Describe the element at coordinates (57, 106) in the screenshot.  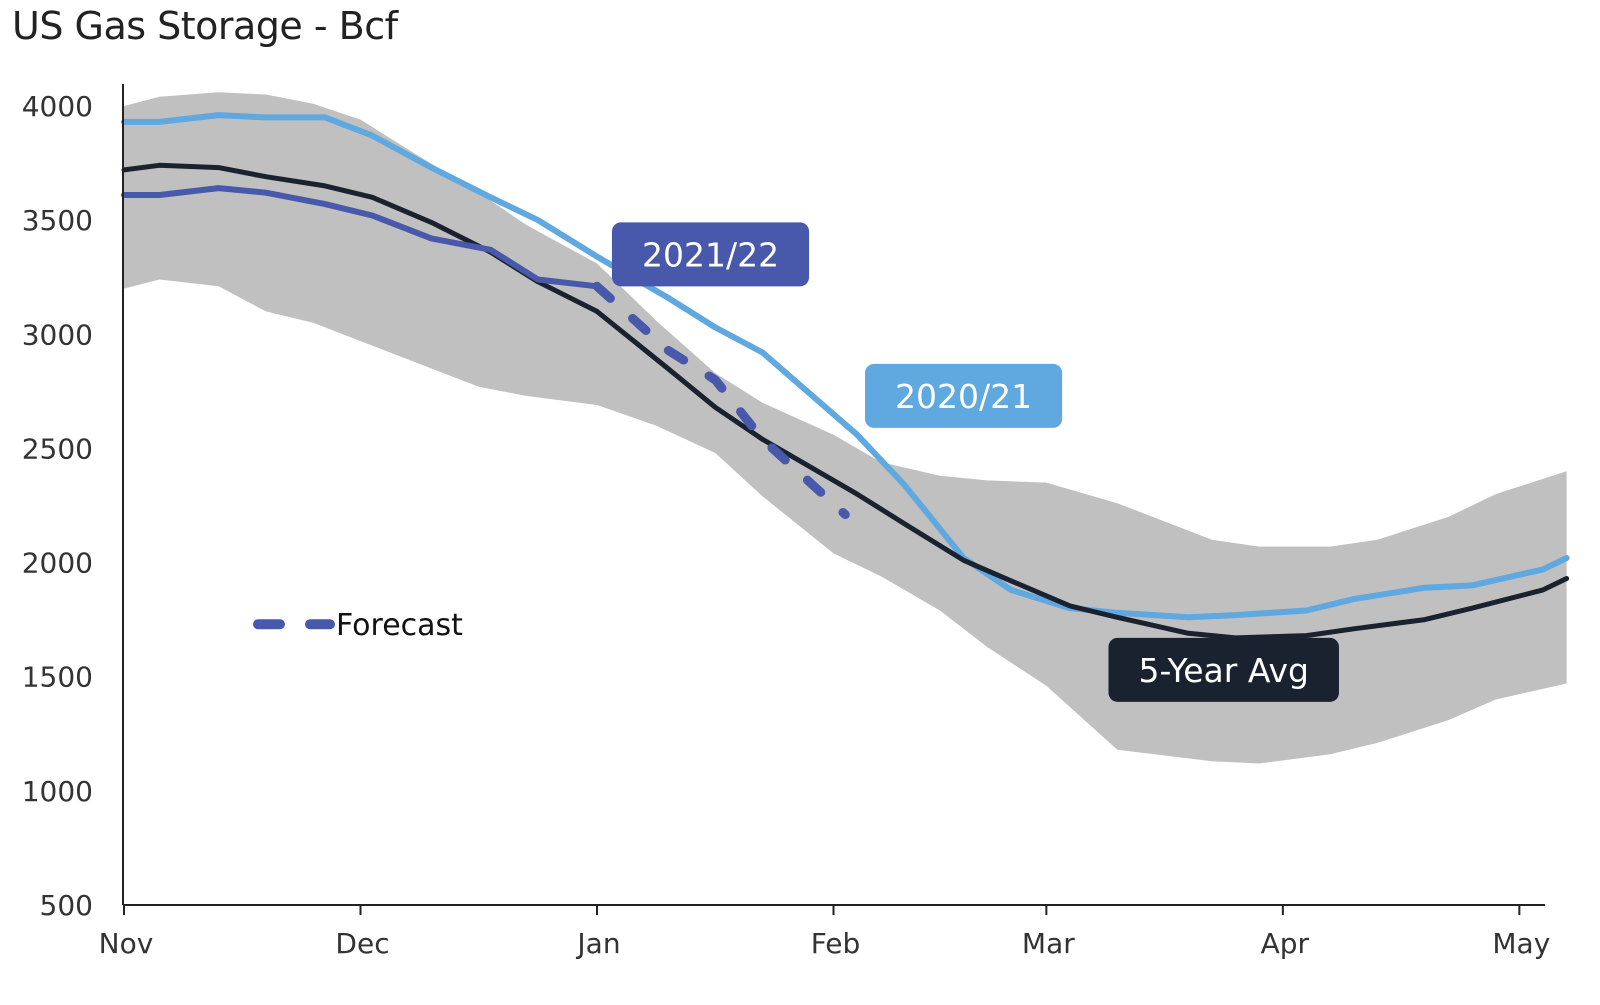
I see `y-tick-label: 4000` at that location.